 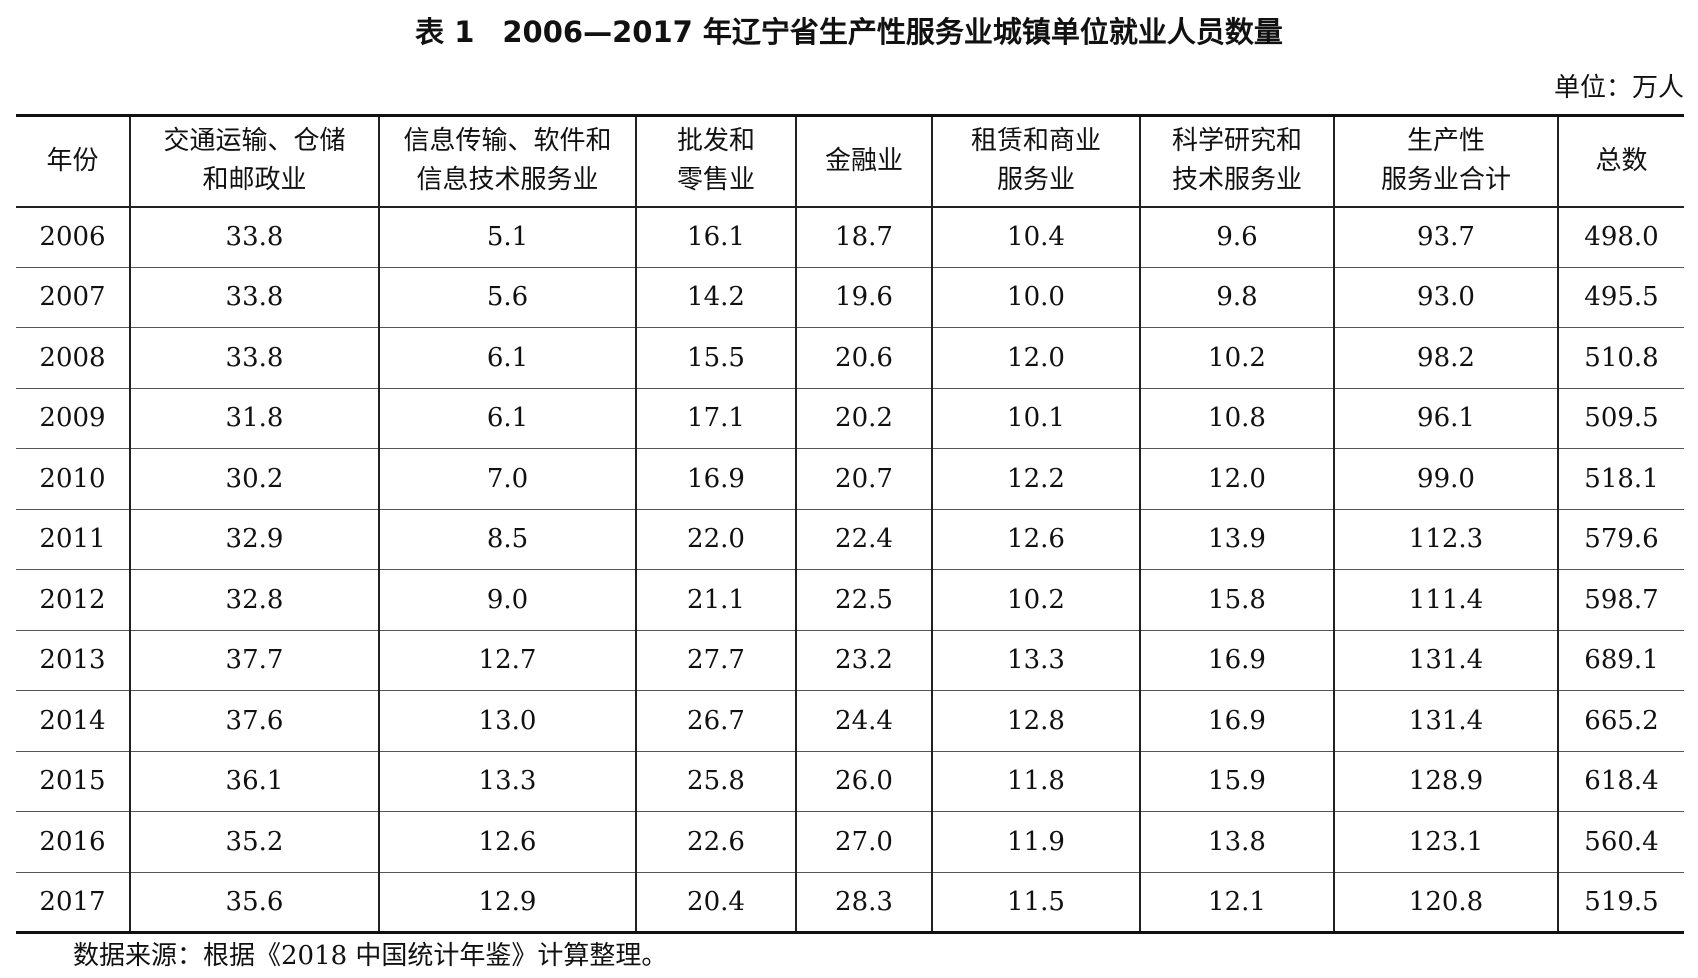 What do you see at coordinates (1236, 418) in the screenshot?
I see `value-cell: 10.8` at bounding box center [1236, 418].